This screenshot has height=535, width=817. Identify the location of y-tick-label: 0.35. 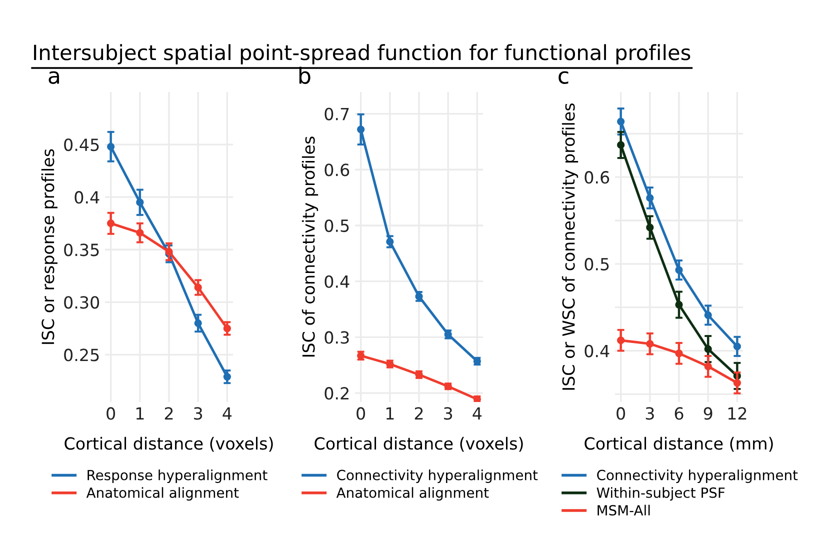
(81, 250).